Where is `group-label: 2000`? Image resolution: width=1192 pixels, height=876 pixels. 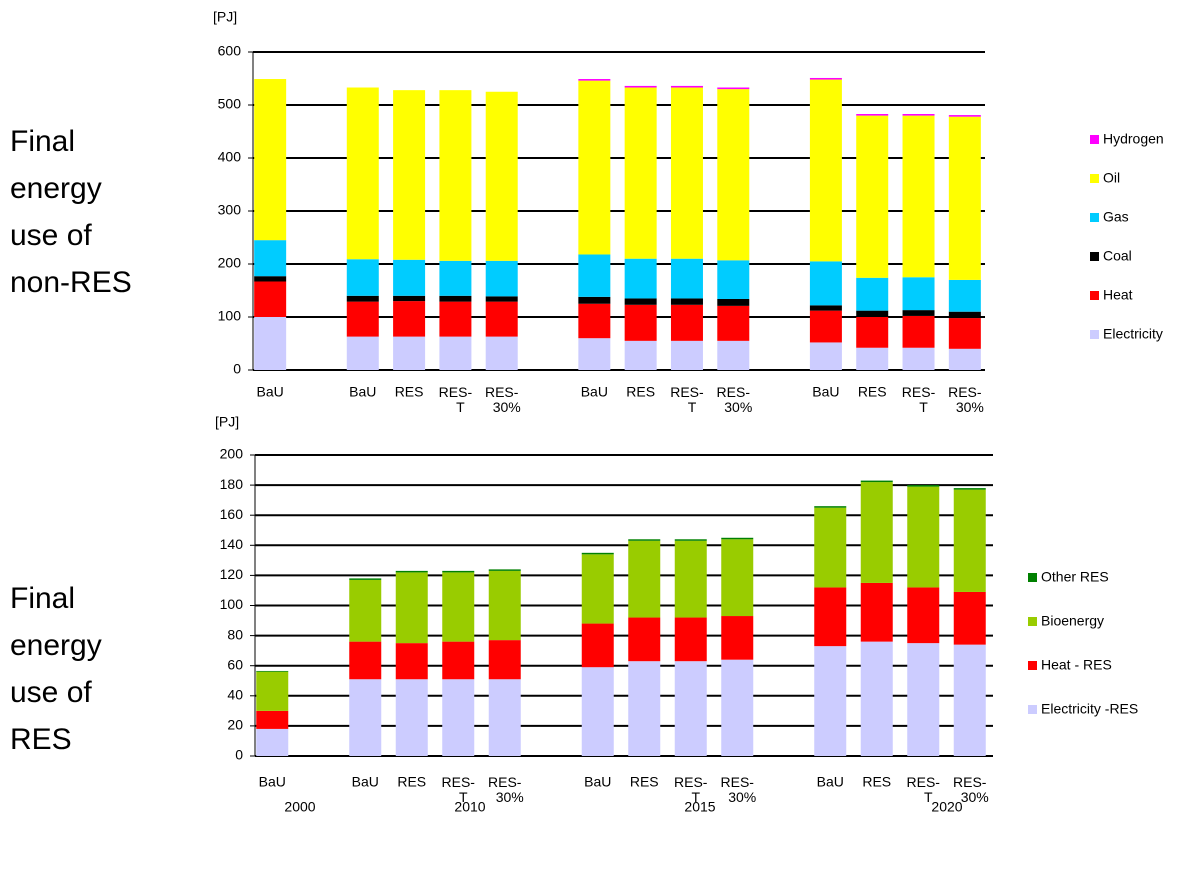 group-label: 2000 is located at coordinates (299, 807).